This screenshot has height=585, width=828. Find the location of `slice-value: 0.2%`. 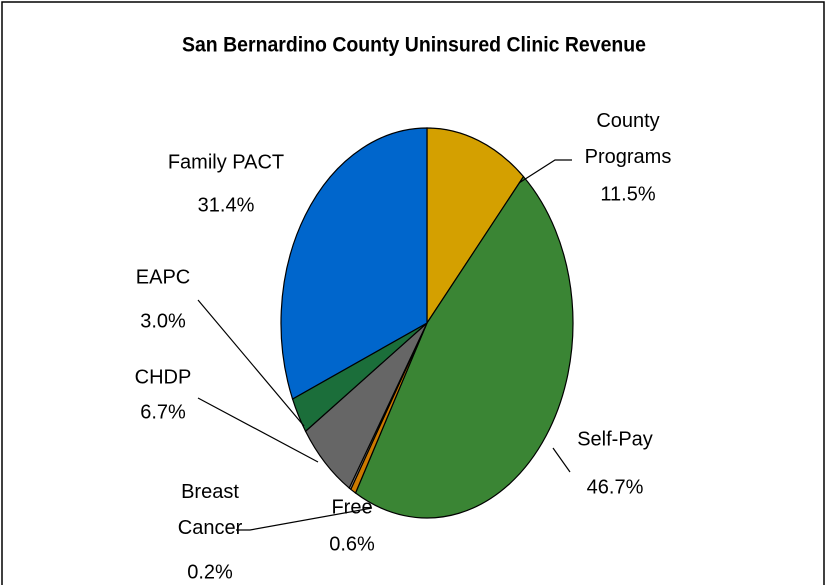

slice-value: 0.2% is located at coordinates (210, 572).